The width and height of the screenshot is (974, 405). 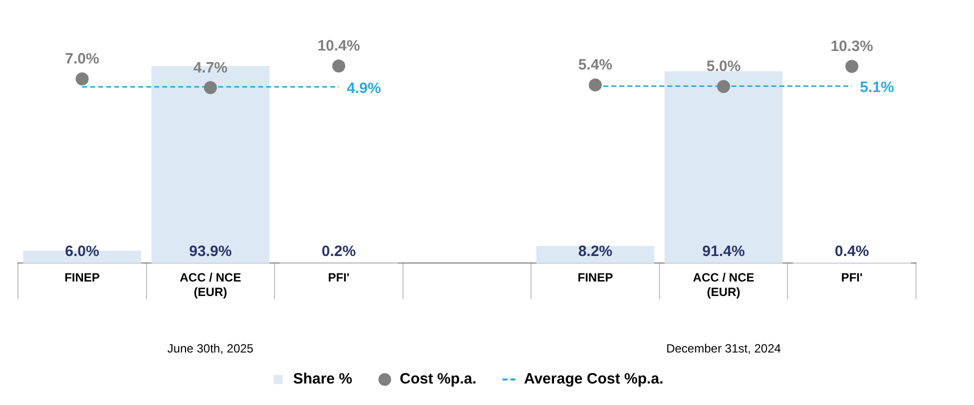 I want to click on data-label: 4.9%, so click(x=363, y=88).